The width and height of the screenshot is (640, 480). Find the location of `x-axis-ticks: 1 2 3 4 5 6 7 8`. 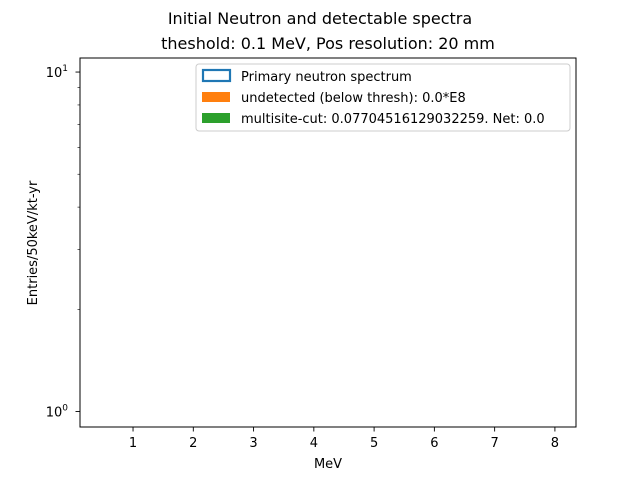

x-axis-ticks: 1 2 3 4 5 6 7 8 is located at coordinates (344, 439).